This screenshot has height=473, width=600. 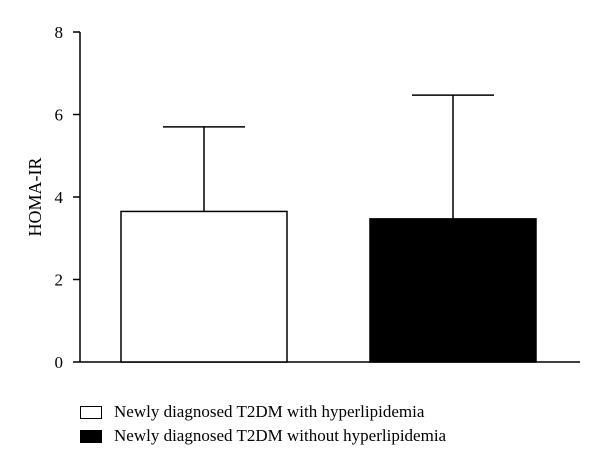 What do you see at coordinates (91, 412) in the screenshot?
I see `legend-swatch-white` at bounding box center [91, 412].